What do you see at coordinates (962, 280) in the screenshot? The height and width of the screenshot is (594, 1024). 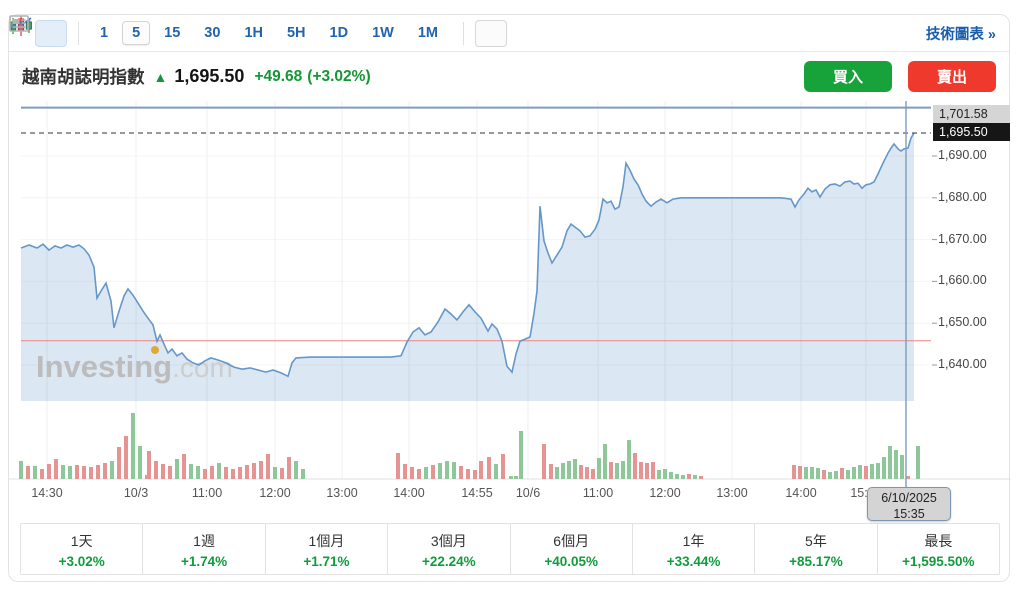 I see `y-axis-label: 1,660.00` at bounding box center [962, 280].